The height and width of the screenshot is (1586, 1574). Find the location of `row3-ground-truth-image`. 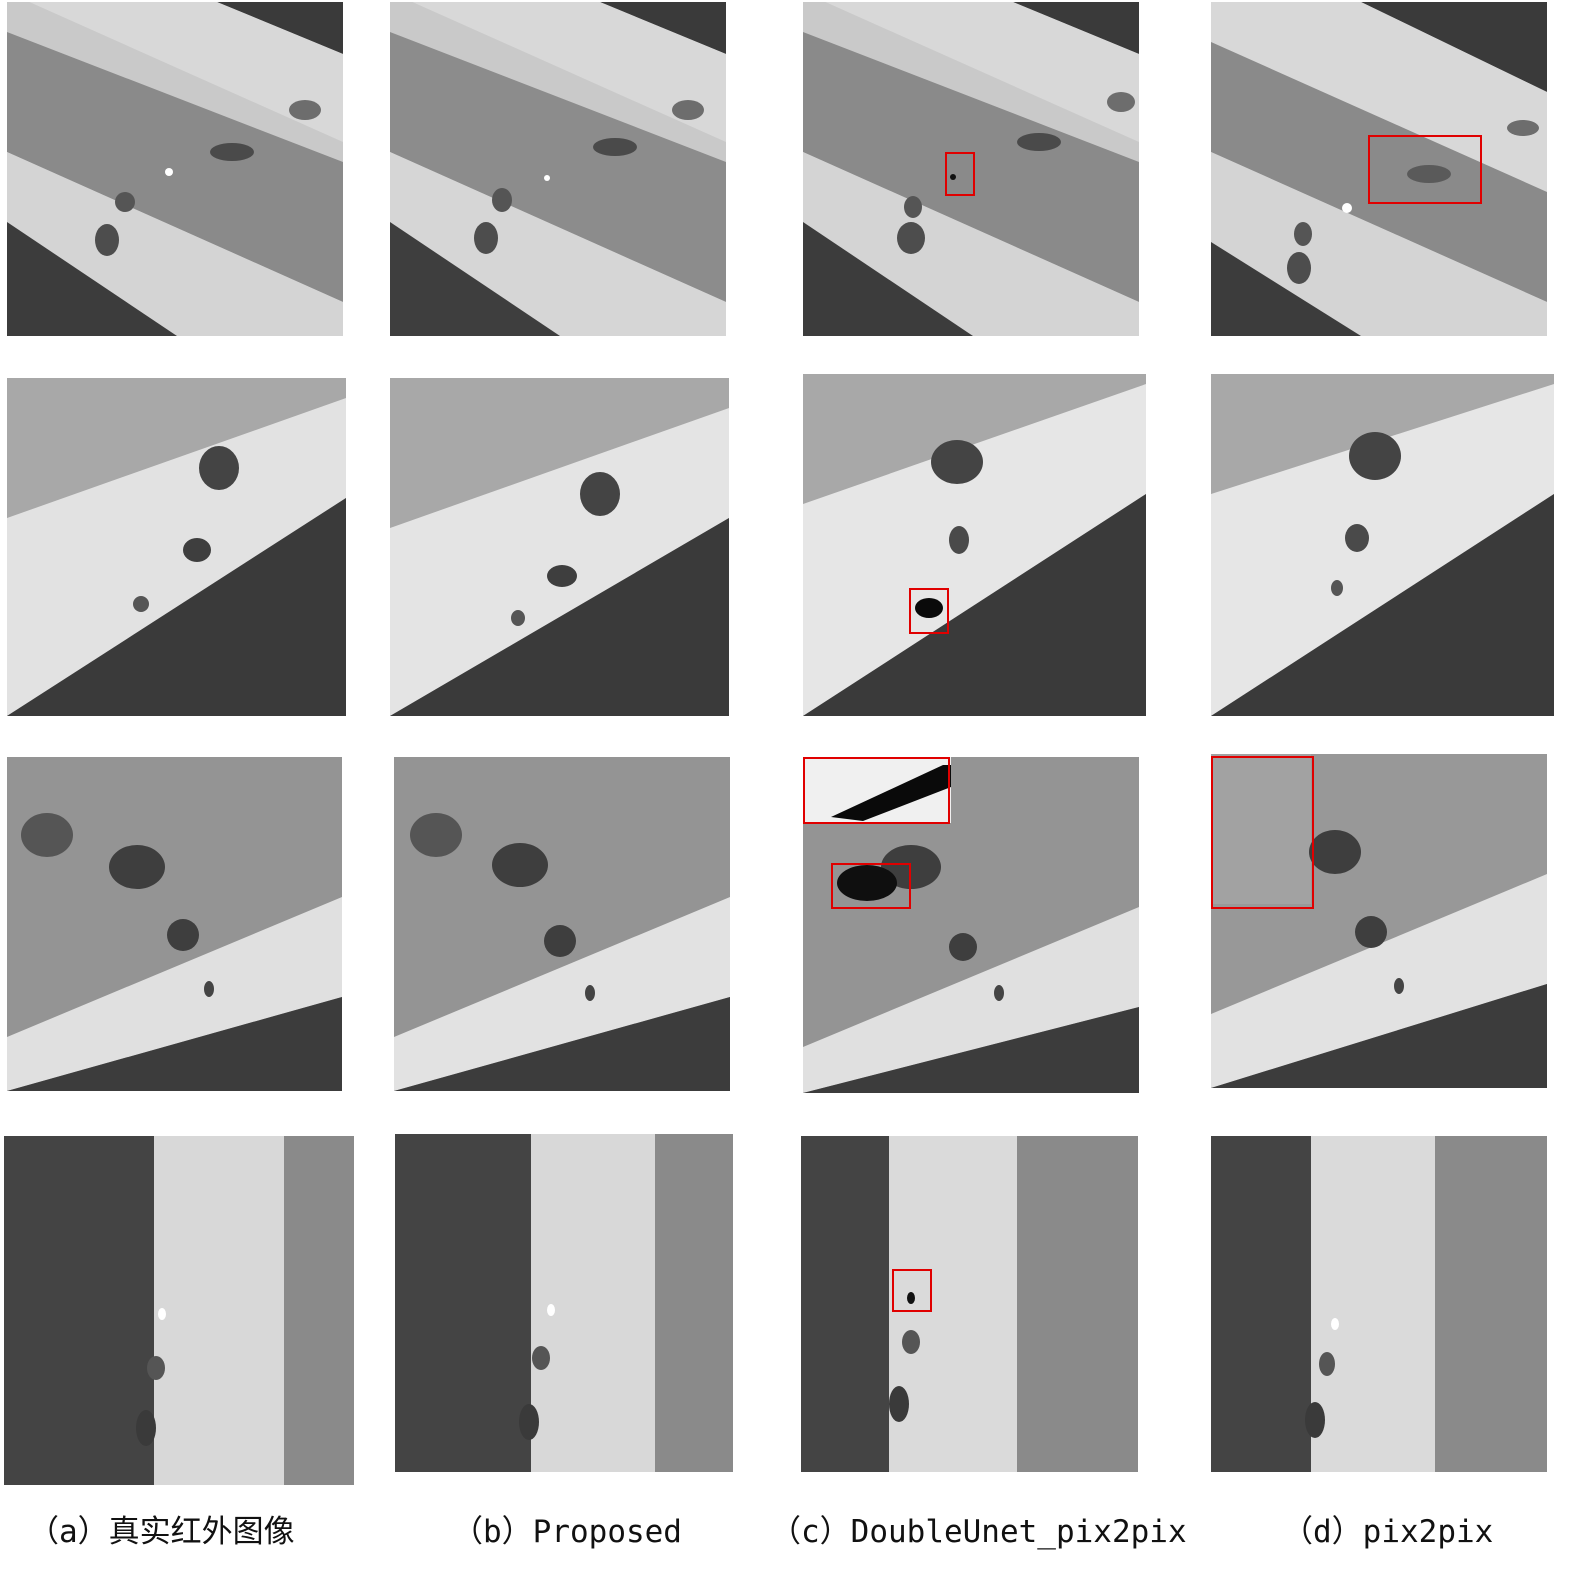

row3-ground-truth-image is located at coordinates (174, 924).